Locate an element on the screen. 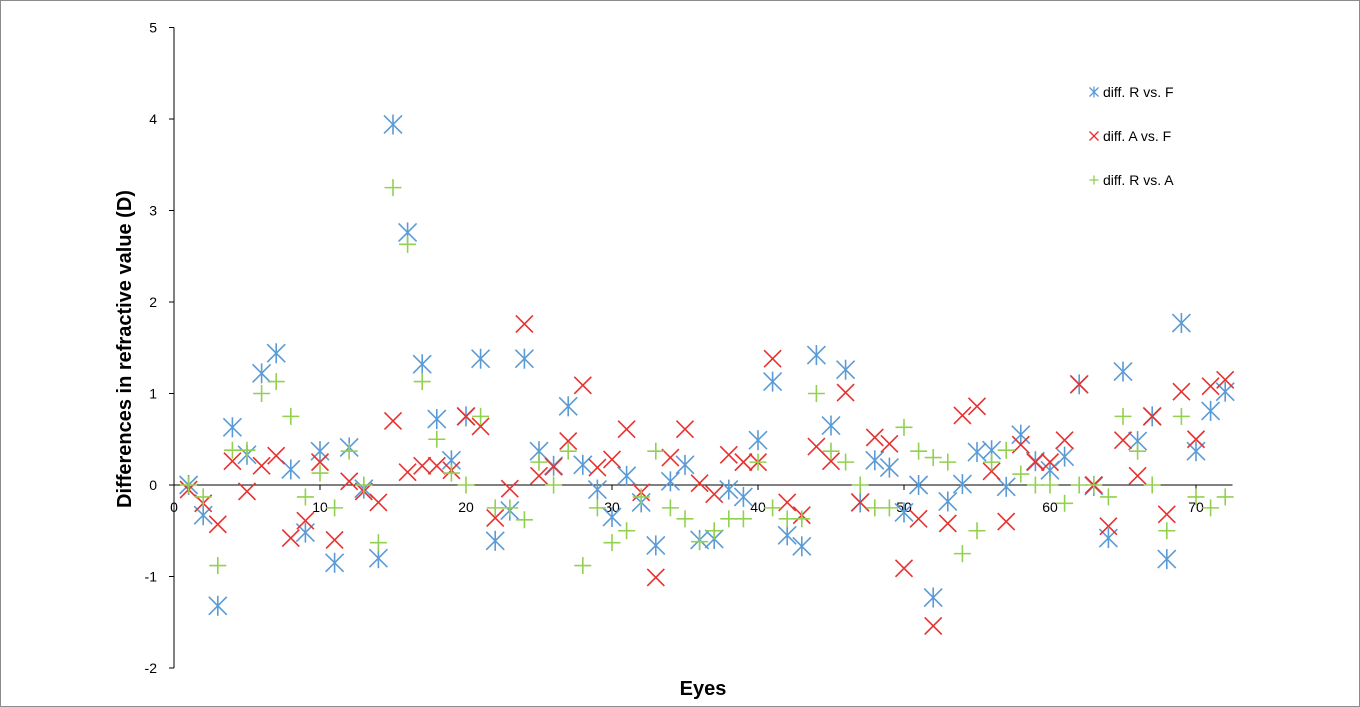 The height and width of the screenshot is (707, 1360). x-axis-title: Eyes is located at coordinates (703, 689).